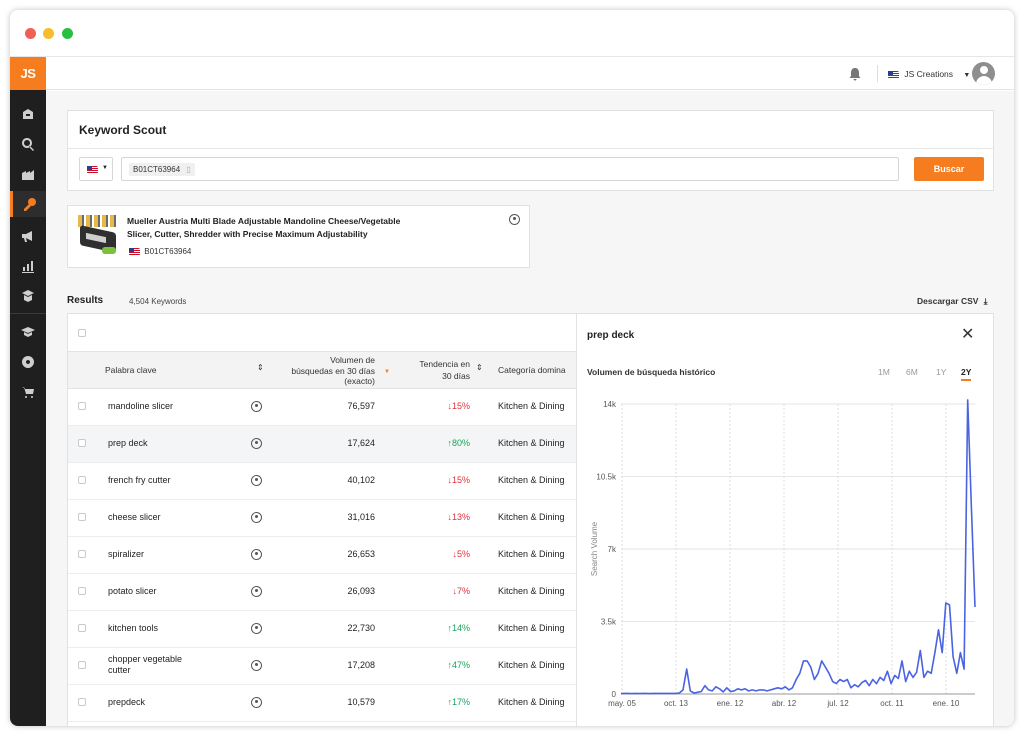 This screenshot has height=736, width=1024. I want to click on product-thumbnail, so click(98, 235).